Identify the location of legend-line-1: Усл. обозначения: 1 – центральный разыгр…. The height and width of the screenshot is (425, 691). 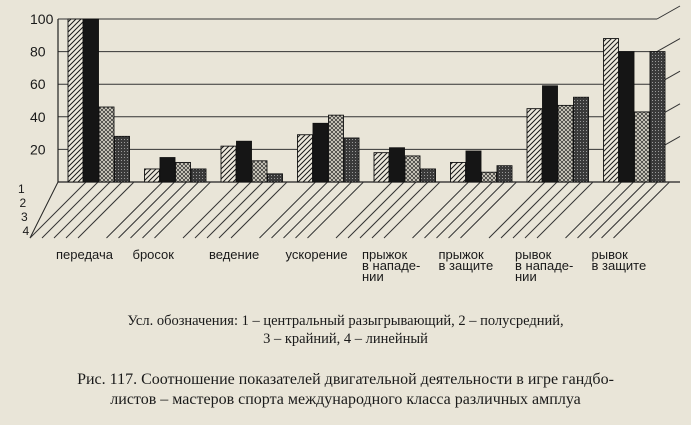
(345, 321).